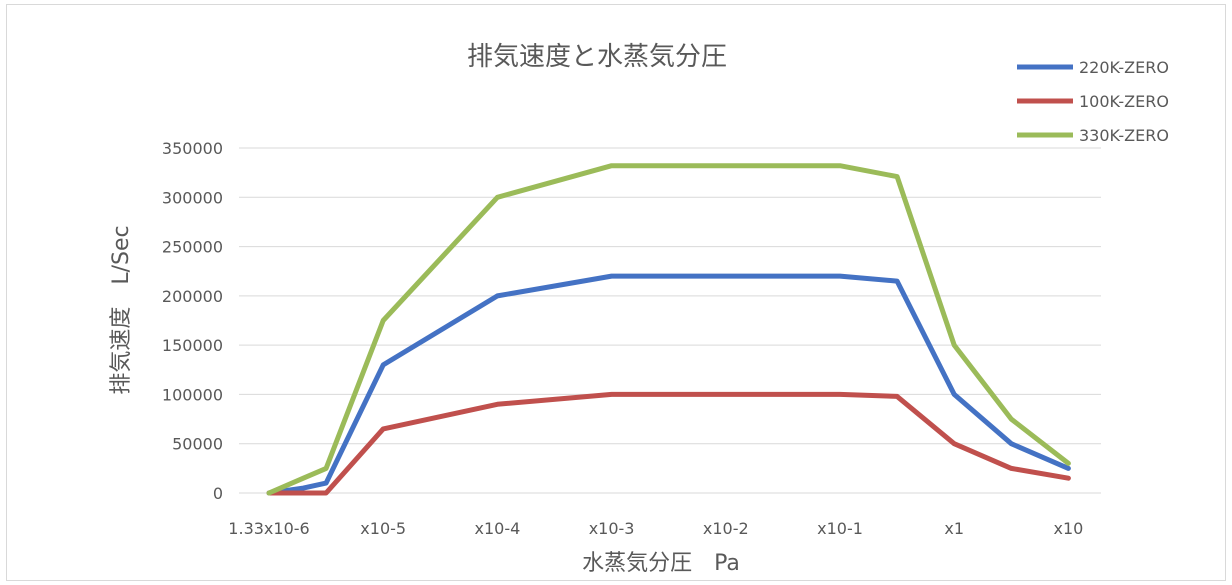 This screenshot has height=585, width=1232. What do you see at coordinates (192, 148) in the screenshot?
I see `y-tick-label: 350000` at bounding box center [192, 148].